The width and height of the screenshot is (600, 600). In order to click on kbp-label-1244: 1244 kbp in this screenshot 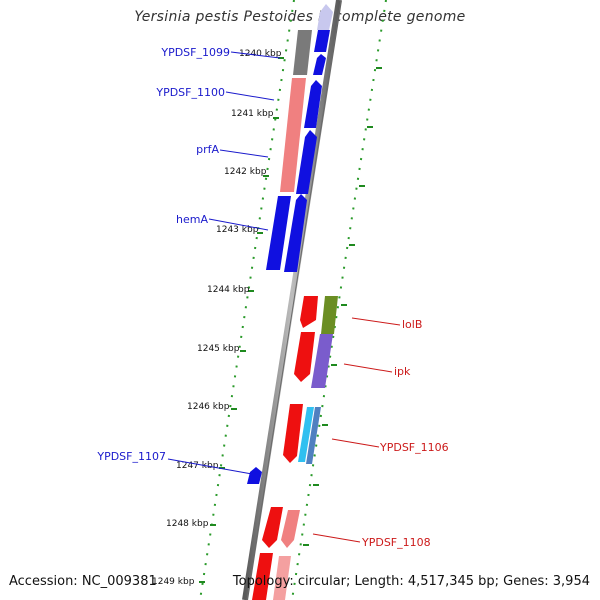, I will do `click(228, 290)`.